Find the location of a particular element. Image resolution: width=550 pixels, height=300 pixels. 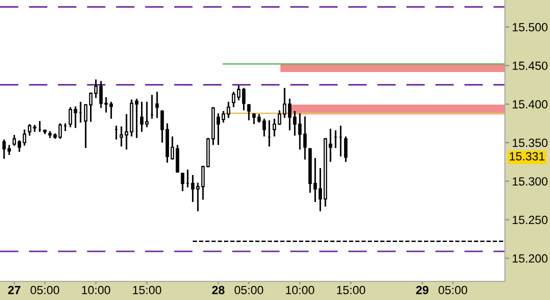

text: 15.331 is located at coordinates (527, 156).